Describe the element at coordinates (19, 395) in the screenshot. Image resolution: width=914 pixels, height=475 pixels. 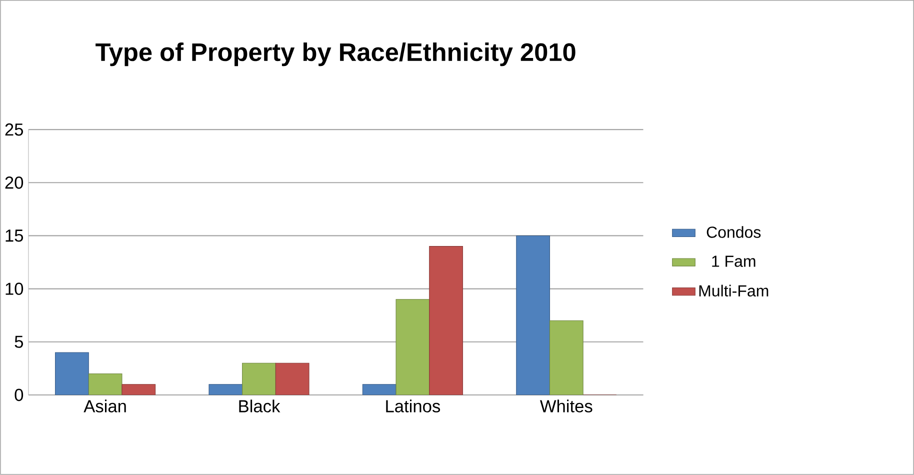
I see `y-tick-label: 0` at that location.